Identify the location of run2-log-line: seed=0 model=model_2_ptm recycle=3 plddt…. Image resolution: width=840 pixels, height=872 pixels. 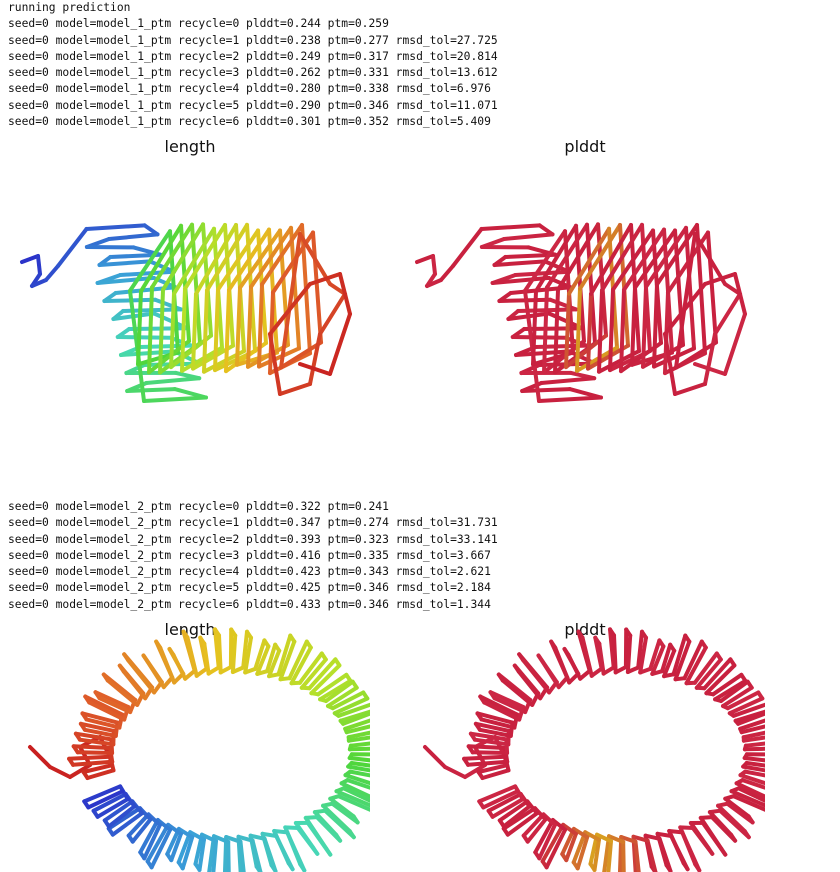
(249, 555).